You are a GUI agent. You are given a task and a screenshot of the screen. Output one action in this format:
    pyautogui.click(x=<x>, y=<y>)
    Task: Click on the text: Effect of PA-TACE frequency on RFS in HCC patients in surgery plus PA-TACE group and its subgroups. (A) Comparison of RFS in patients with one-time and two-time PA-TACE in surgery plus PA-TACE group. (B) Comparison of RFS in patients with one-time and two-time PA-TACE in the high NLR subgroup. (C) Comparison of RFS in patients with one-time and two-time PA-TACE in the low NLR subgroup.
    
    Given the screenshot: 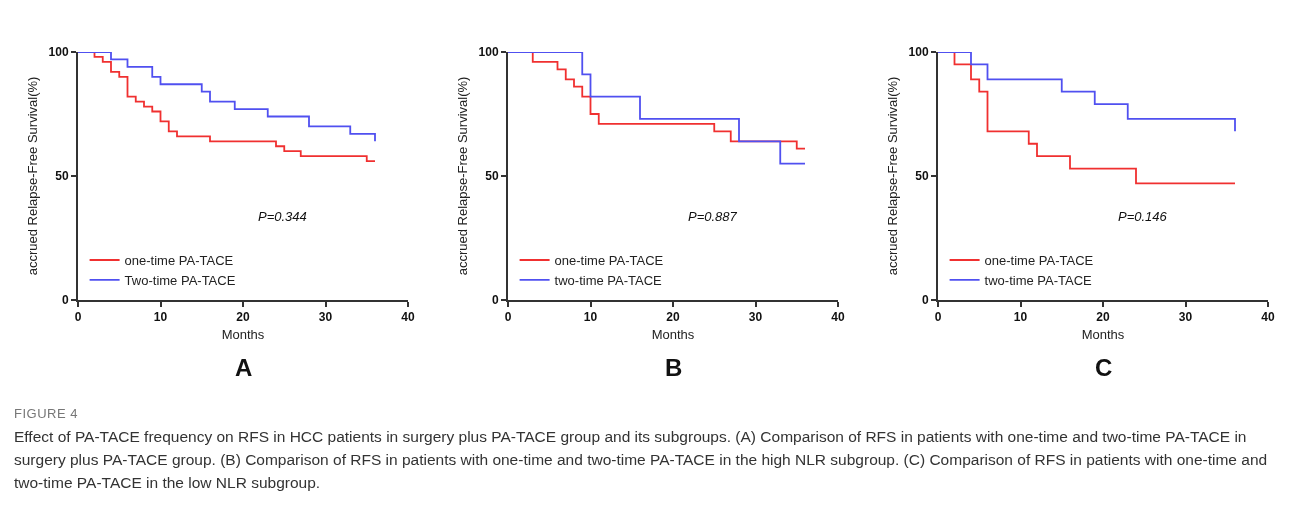 What is the action you would take?
    pyautogui.click(x=641, y=460)
    